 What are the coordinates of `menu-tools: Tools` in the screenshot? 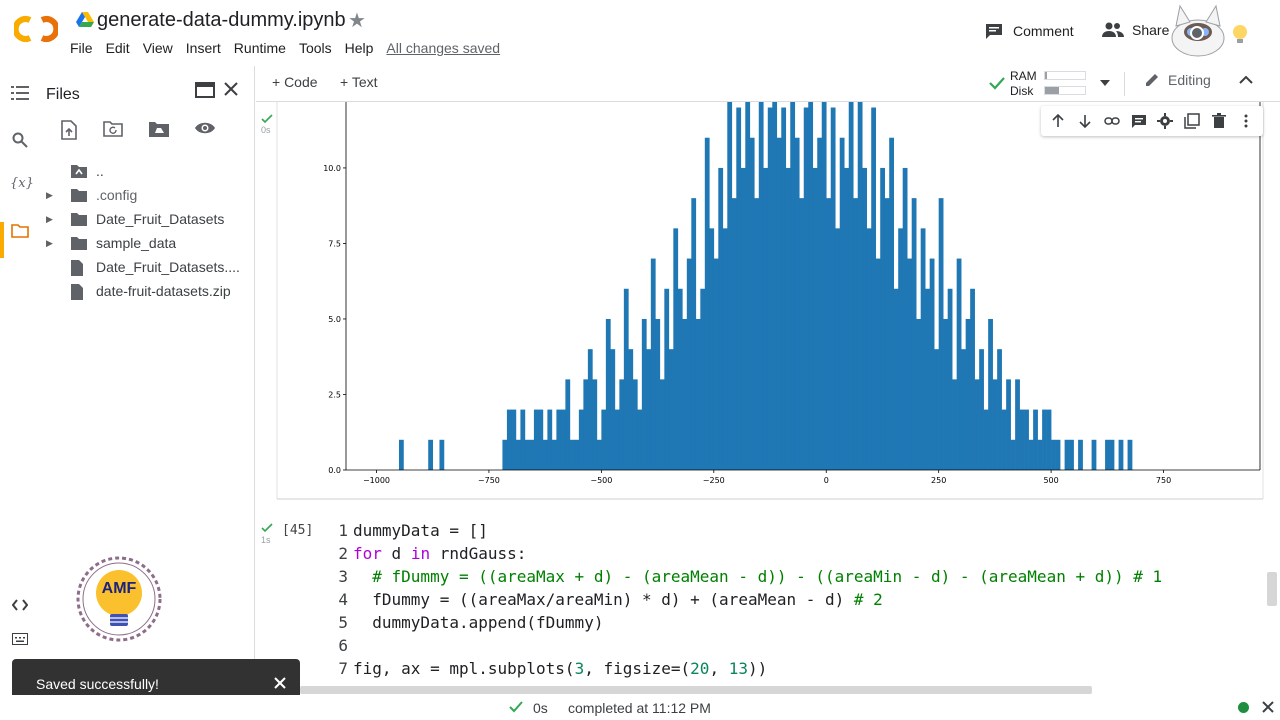 It's located at (315, 48).